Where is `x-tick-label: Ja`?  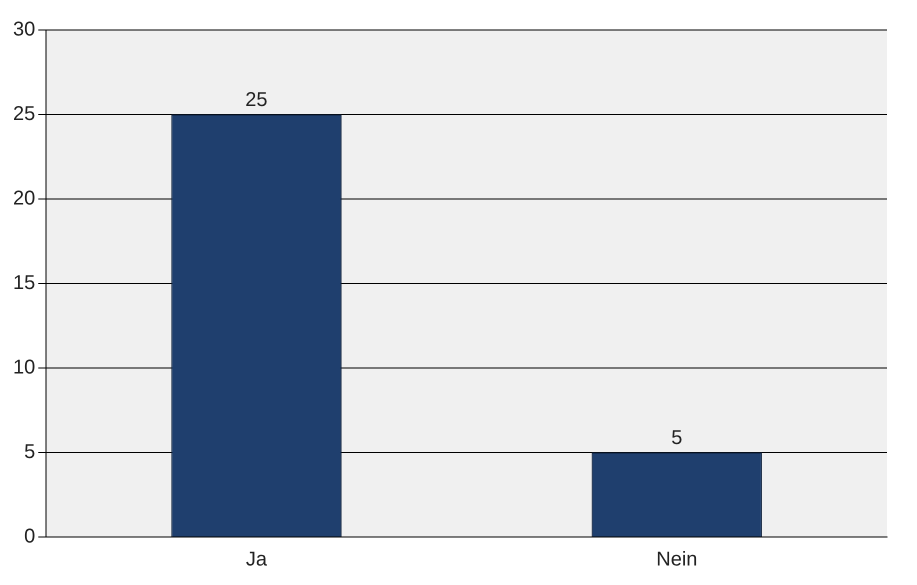
x-tick-label: Ja is located at coordinates (257, 559).